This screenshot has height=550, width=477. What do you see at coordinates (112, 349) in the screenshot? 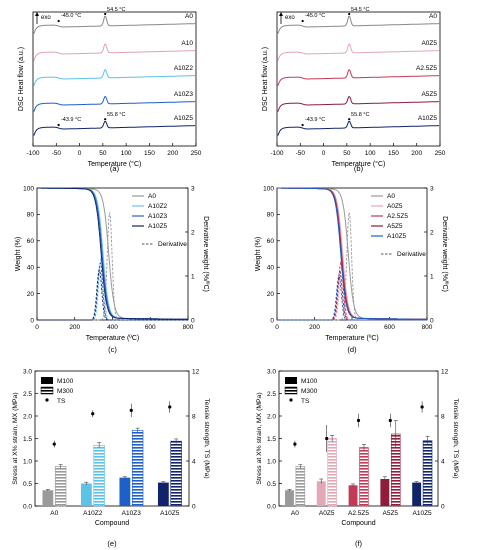
I see `panel-label: (c)` at bounding box center [112, 349].